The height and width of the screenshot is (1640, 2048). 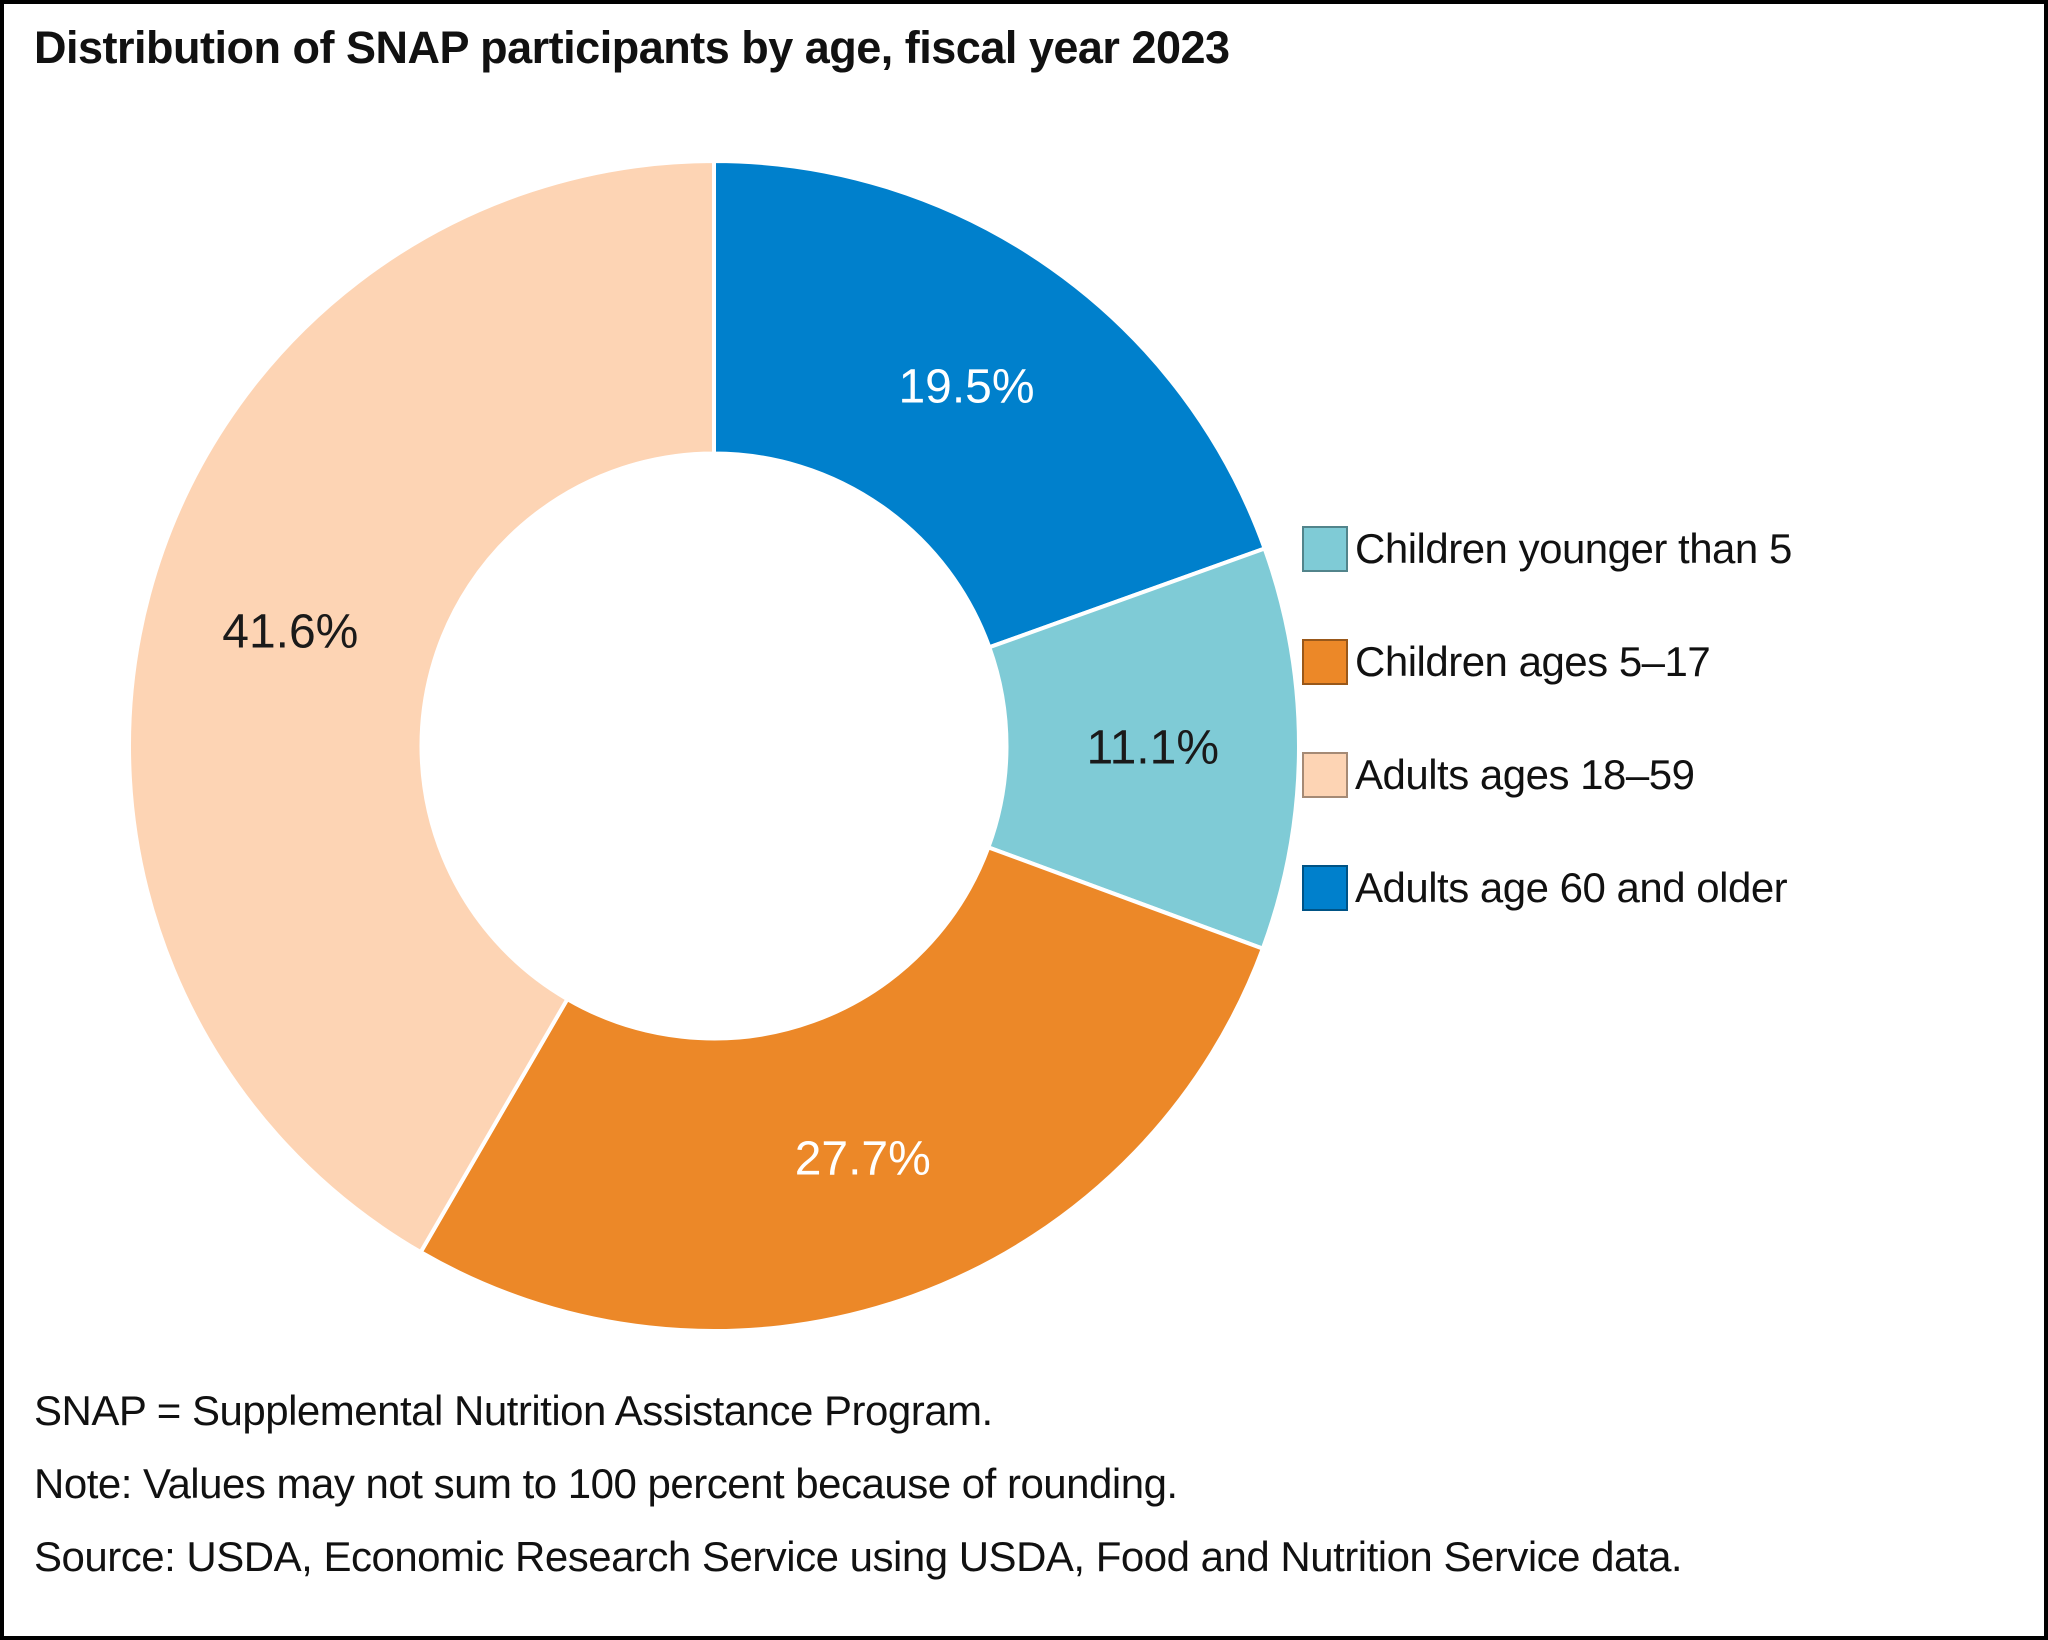 I want to click on legend-label: Adults ages 18–59, so click(x=1525, y=774).